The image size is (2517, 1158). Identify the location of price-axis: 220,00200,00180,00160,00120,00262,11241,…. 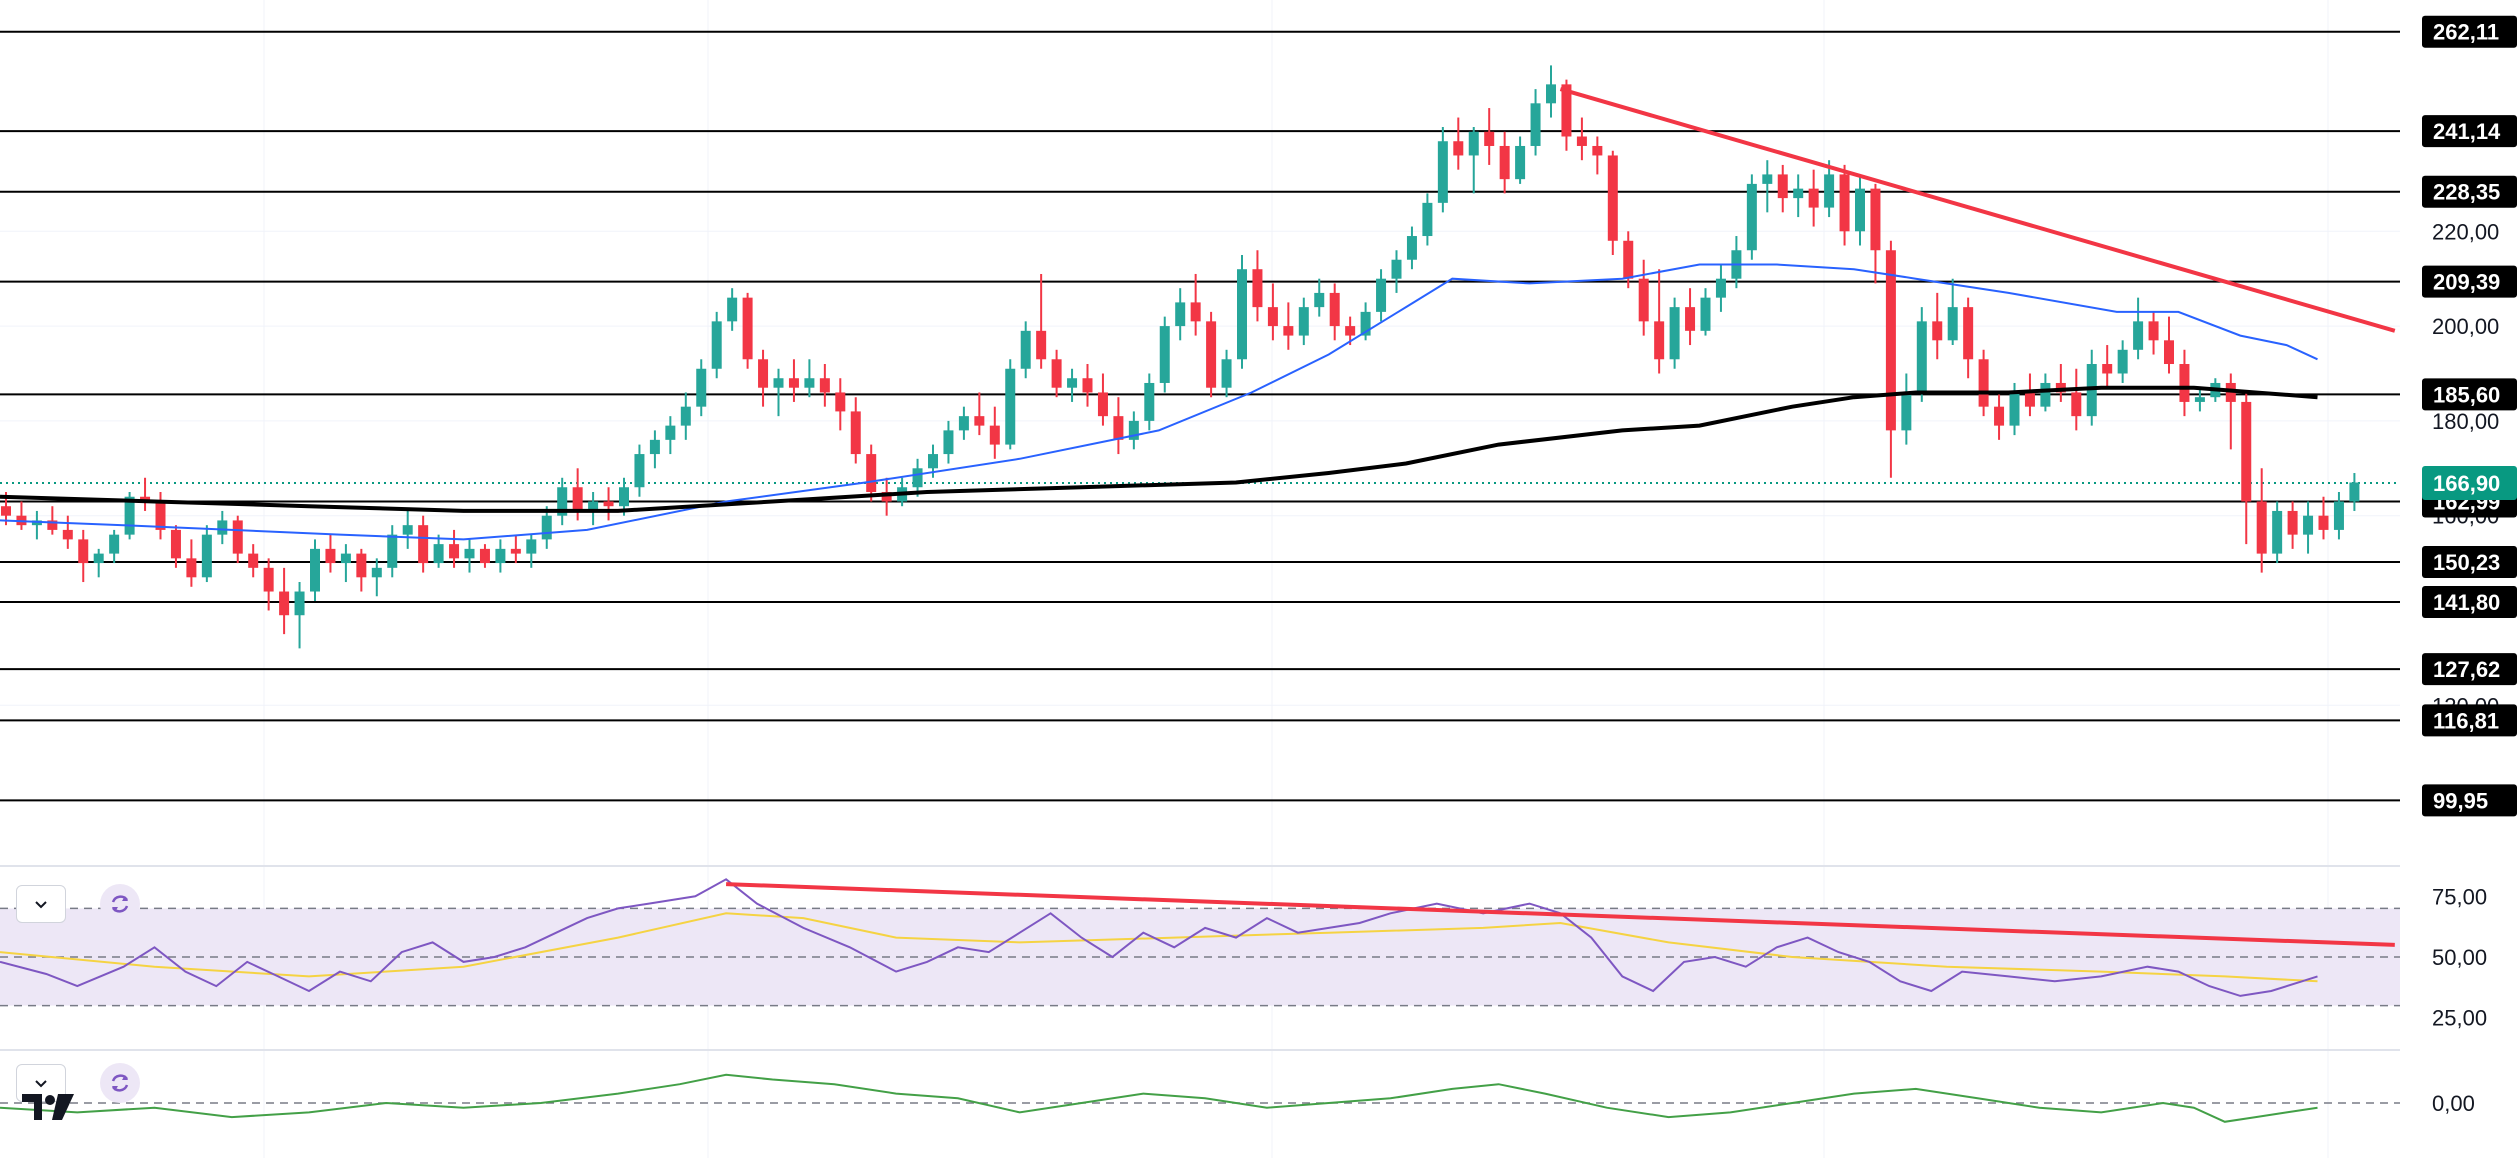
(2469, 565).